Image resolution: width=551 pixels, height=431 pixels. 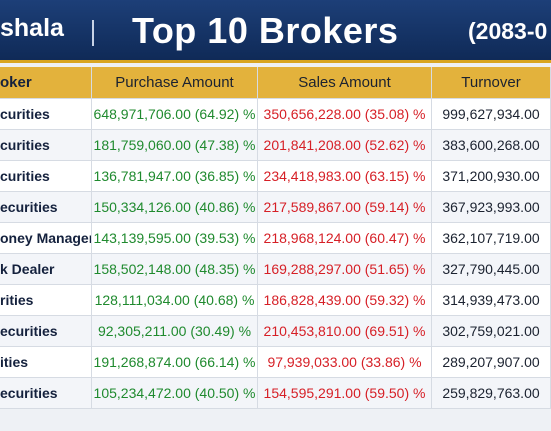 What do you see at coordinates (345, 176) in the screenshot?
I see `table-cell: 234,418,983.00 (63.15) %` at bounding box center [345, 176].